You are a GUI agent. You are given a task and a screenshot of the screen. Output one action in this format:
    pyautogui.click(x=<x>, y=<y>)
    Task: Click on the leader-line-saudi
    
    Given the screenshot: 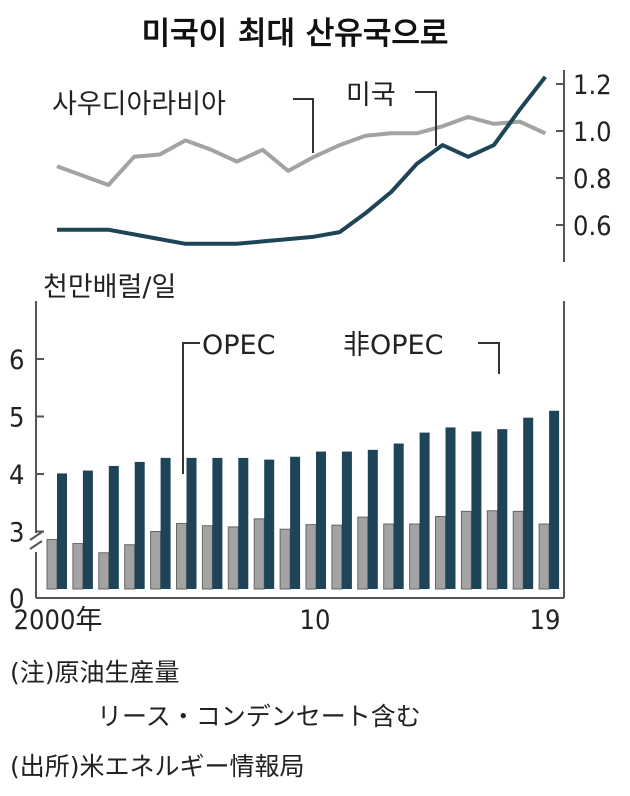 What is the action you would take?
    pyautogui.click(x=303, y=125)
    